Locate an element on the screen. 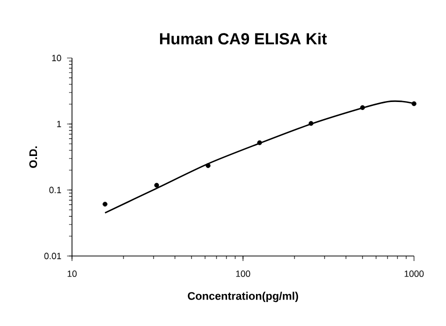 The height and width of the screenshot is (326, 446). y-tick-label: 0.1 is located at coordinates (55, 190).